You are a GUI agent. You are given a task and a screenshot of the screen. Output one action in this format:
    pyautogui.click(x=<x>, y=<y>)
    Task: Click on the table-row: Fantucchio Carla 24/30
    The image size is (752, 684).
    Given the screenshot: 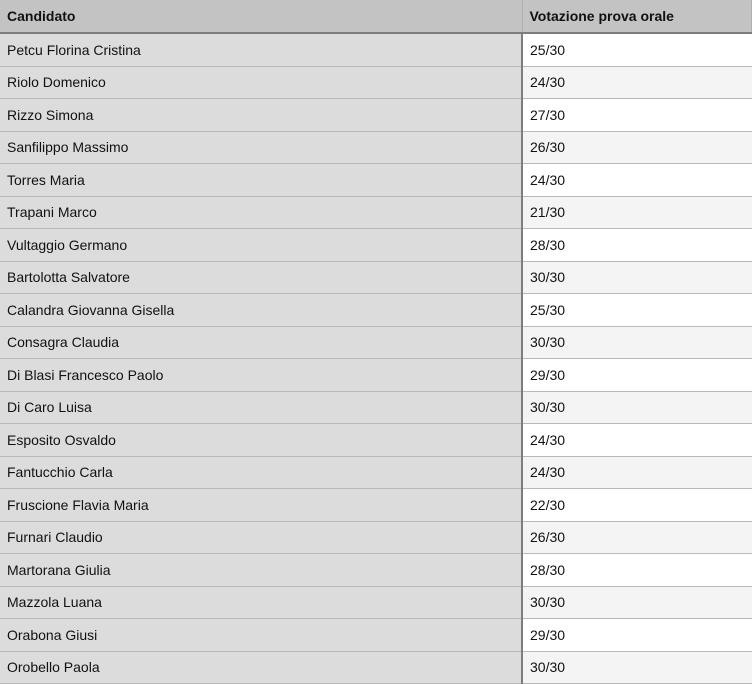 What is the action you would take?
    pyautogui.click(x=376, y=472)
    